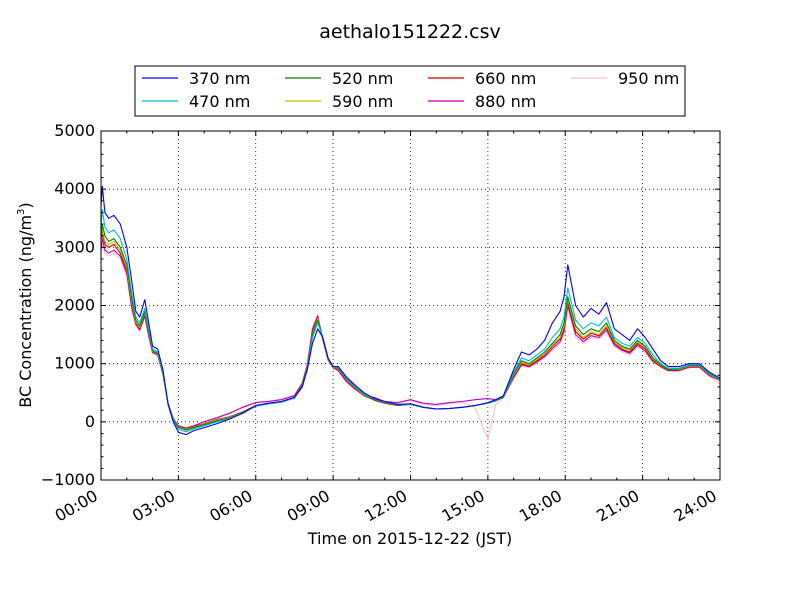 The image size is (800, 600). I want to click on y-tick-label: 2000, so click(74, 305).